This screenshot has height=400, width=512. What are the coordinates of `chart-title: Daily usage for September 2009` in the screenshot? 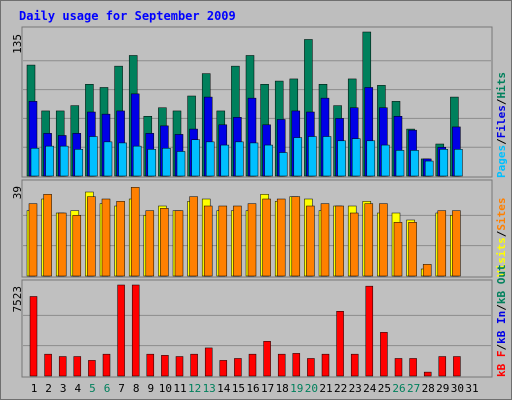 It's located at (127, 16).